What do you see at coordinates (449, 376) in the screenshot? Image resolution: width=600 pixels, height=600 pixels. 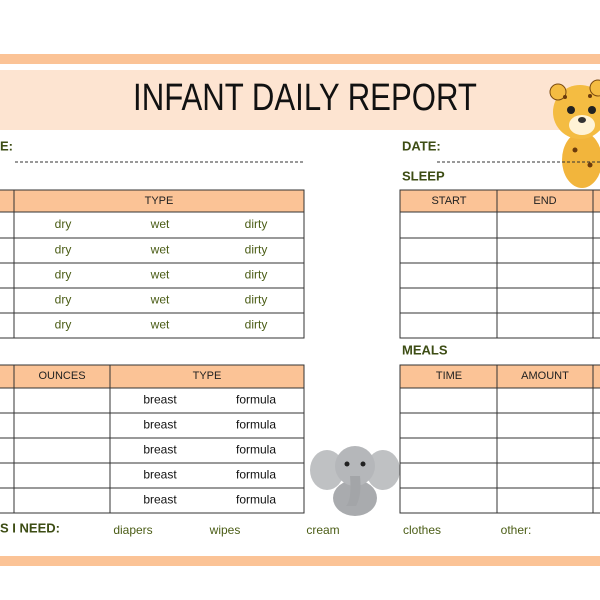 I see `header-text: TIME` at bounding box center [449, 376].